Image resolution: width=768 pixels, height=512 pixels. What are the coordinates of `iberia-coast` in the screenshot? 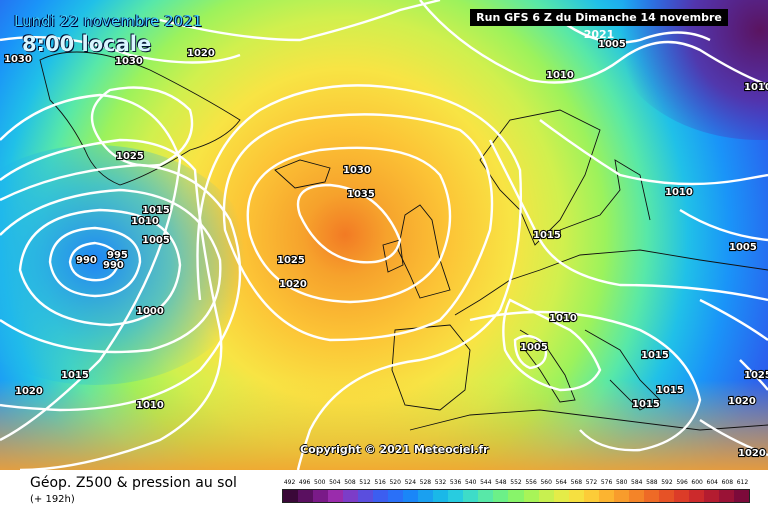 It's located at (431, 367).